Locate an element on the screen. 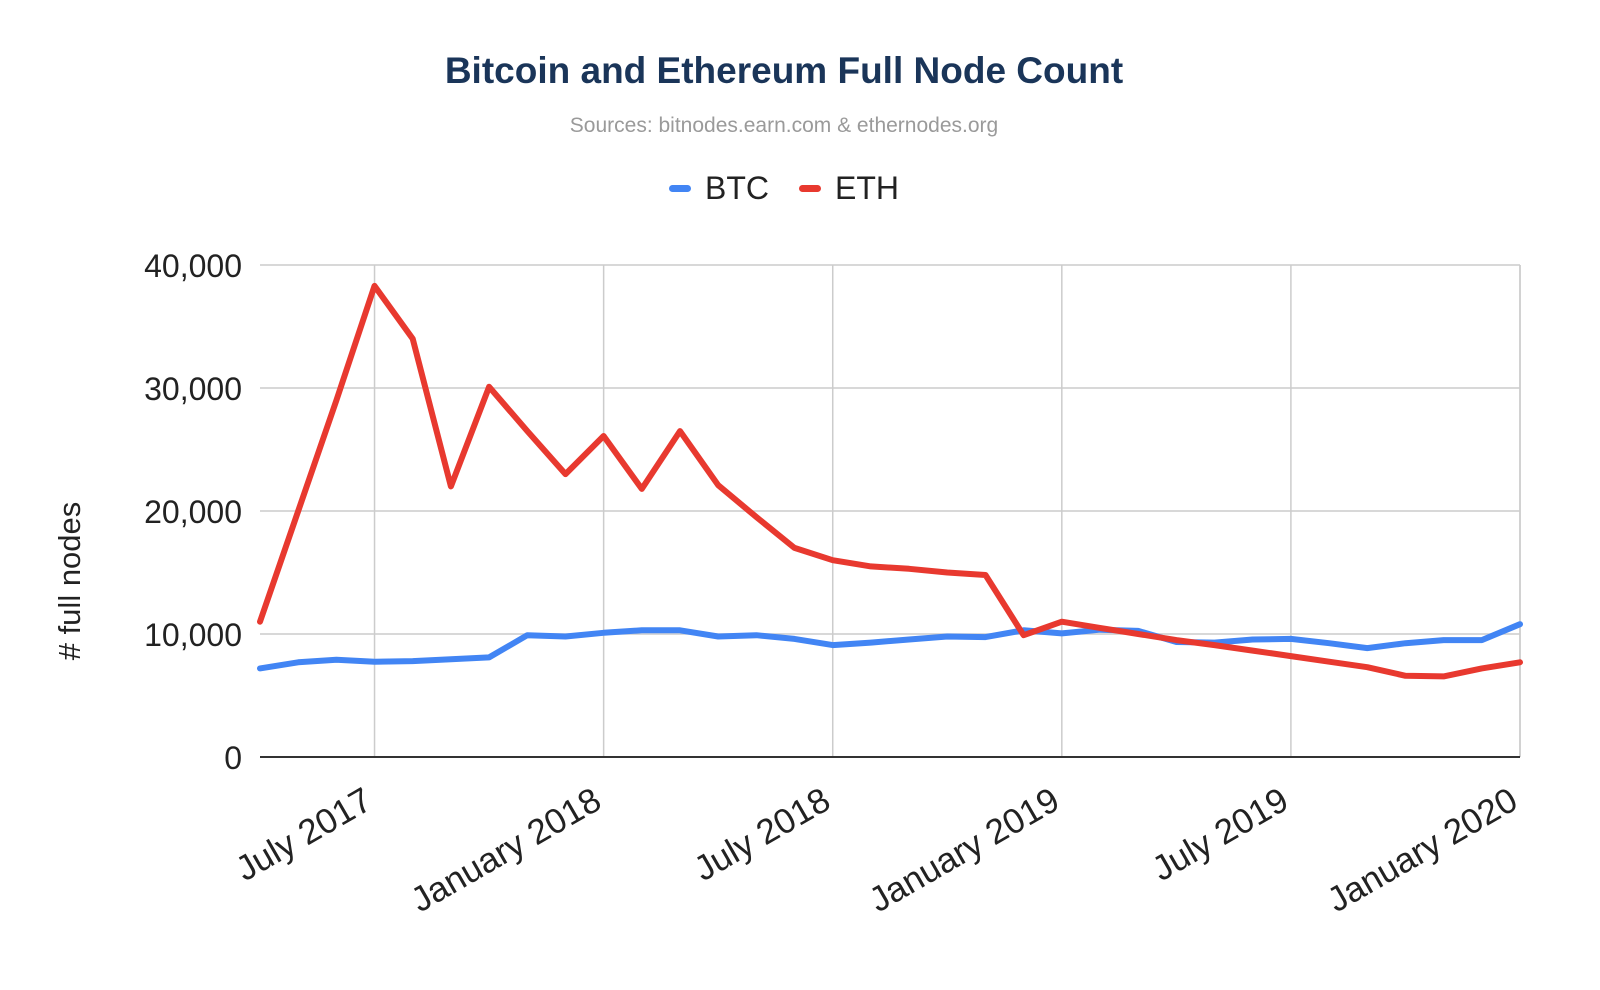  x-tick-label: January 2019 is located at coordinates (964, 850).